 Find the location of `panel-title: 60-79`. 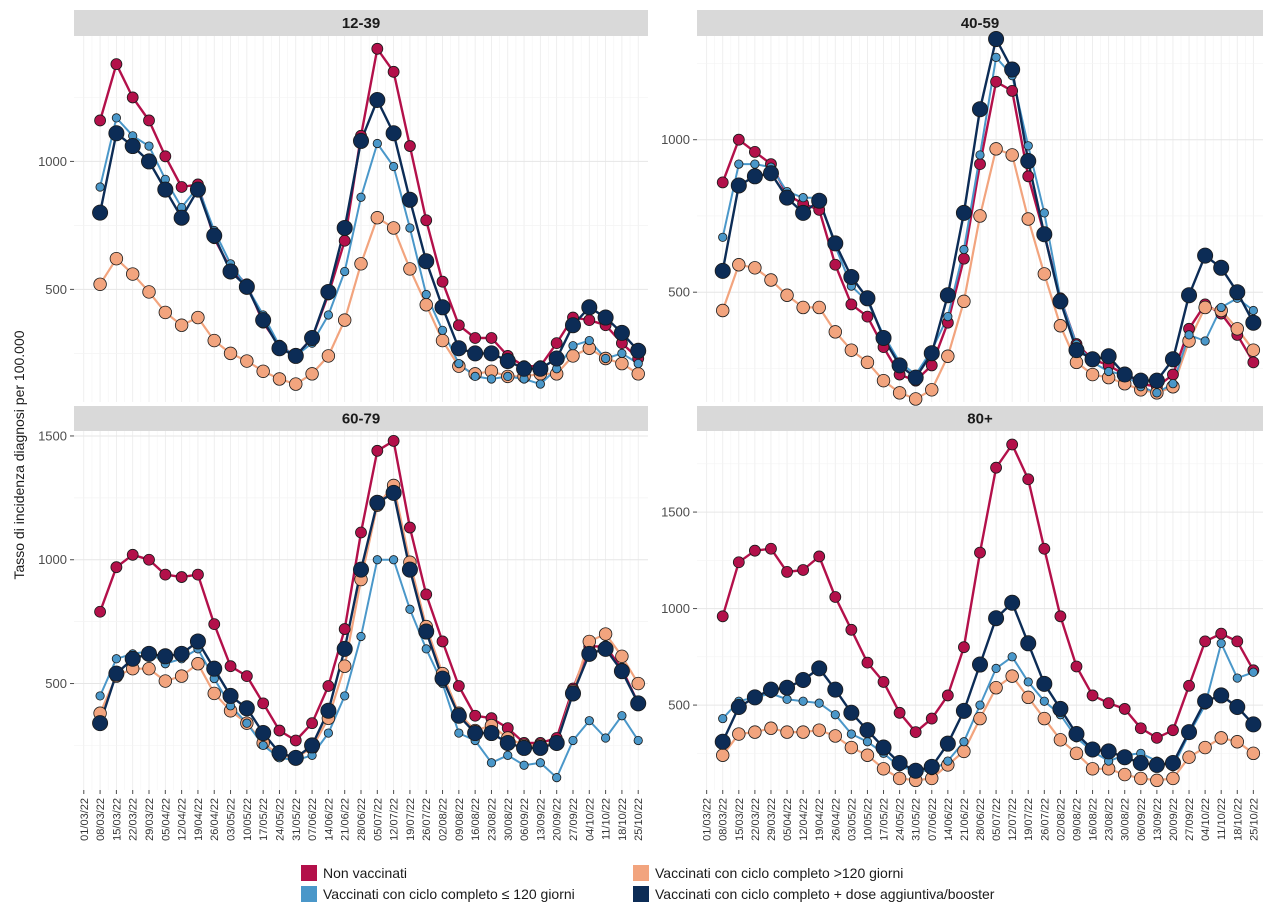

panel-title: 60-79 is located at coordinates (361, 419).